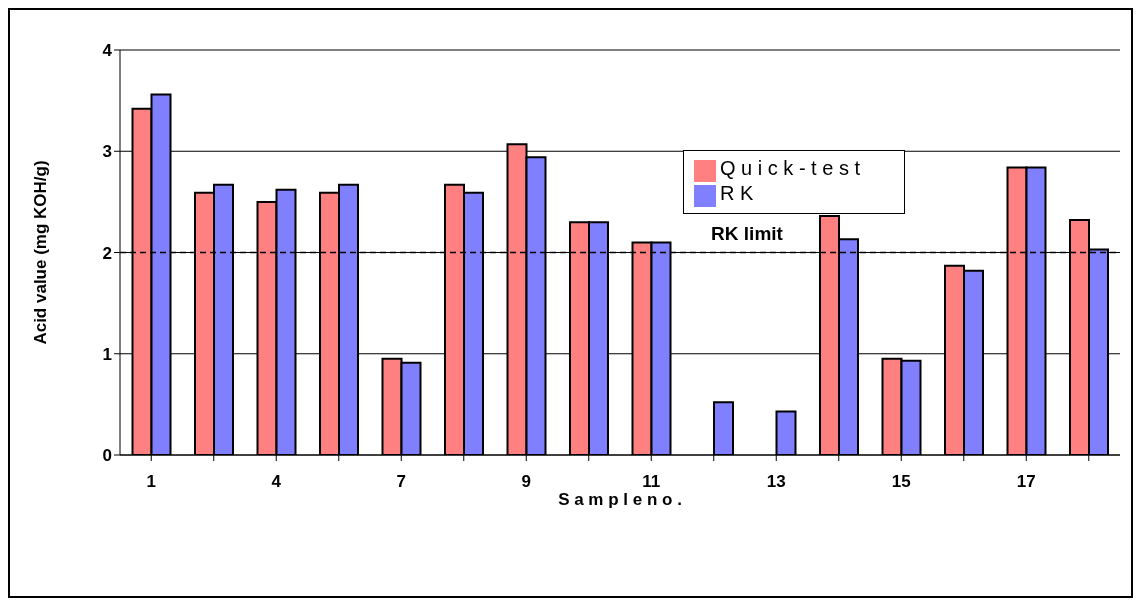 This screenshot has height=607, width=1143. What do you see at coordinates (737, 192) in the screenshot?
I see `legend-label: R K` at bounding box center [737, 192].